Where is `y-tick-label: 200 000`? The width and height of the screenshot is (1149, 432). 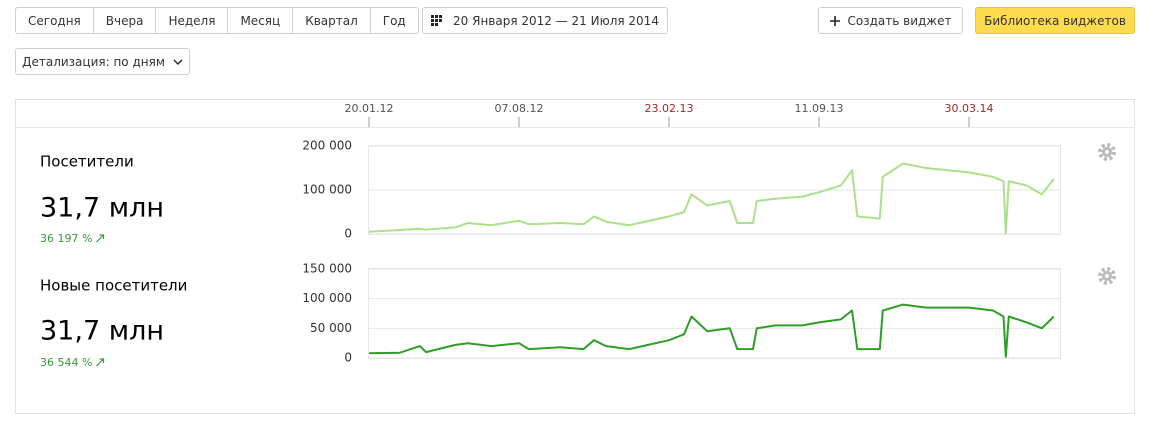
y-tick-label: 200 000 is located at coordinates (327, 146).